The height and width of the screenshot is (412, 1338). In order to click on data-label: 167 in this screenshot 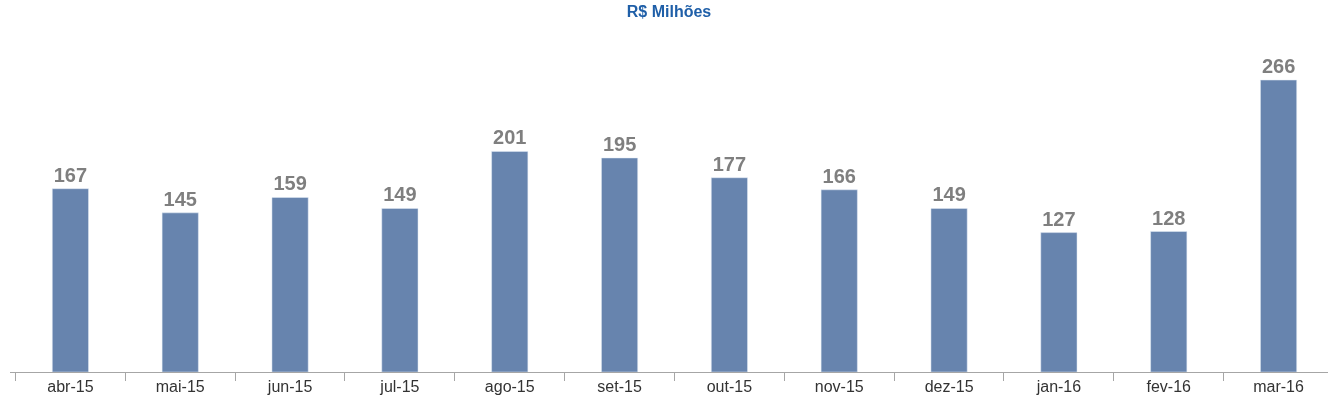, I will do `click(70, 174)`.